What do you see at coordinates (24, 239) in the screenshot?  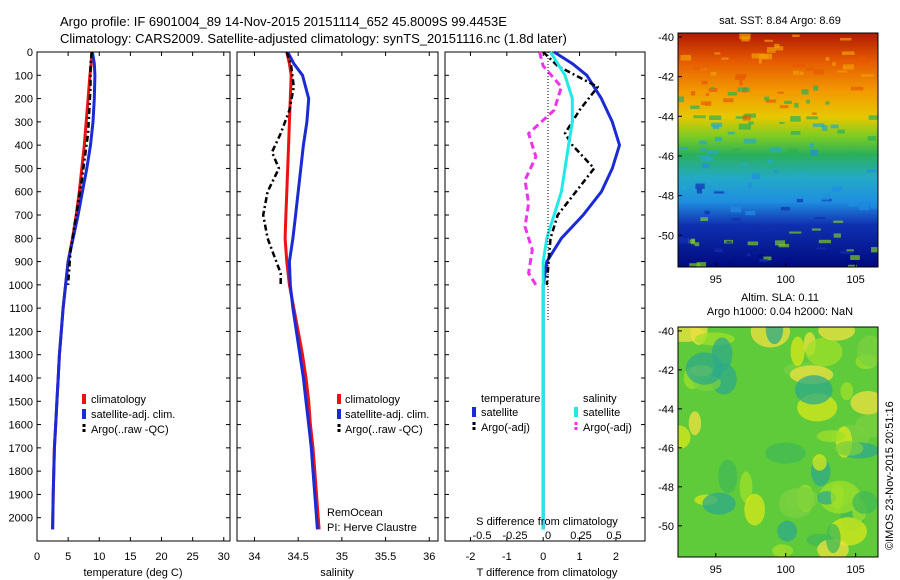 I see `y-tick-label: 800` at bounding box center [24, 239].